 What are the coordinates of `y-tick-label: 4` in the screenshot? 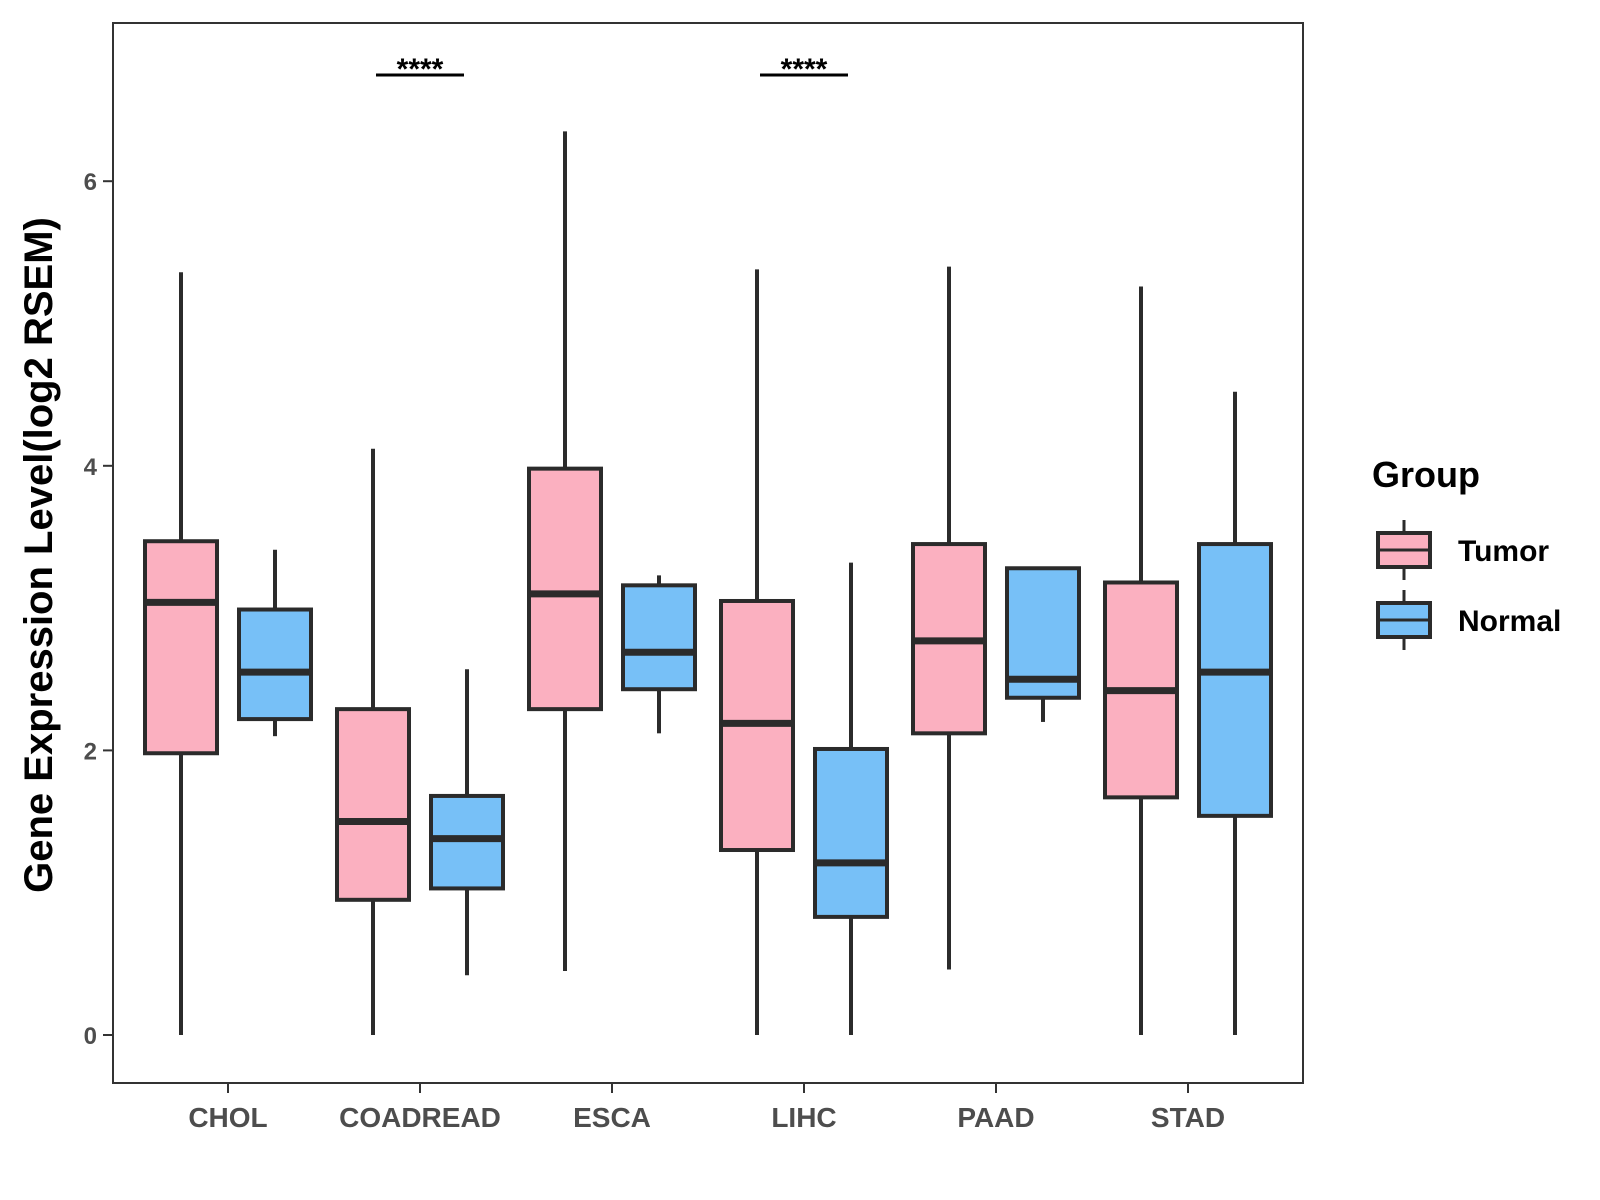 It's located at (91, 467).